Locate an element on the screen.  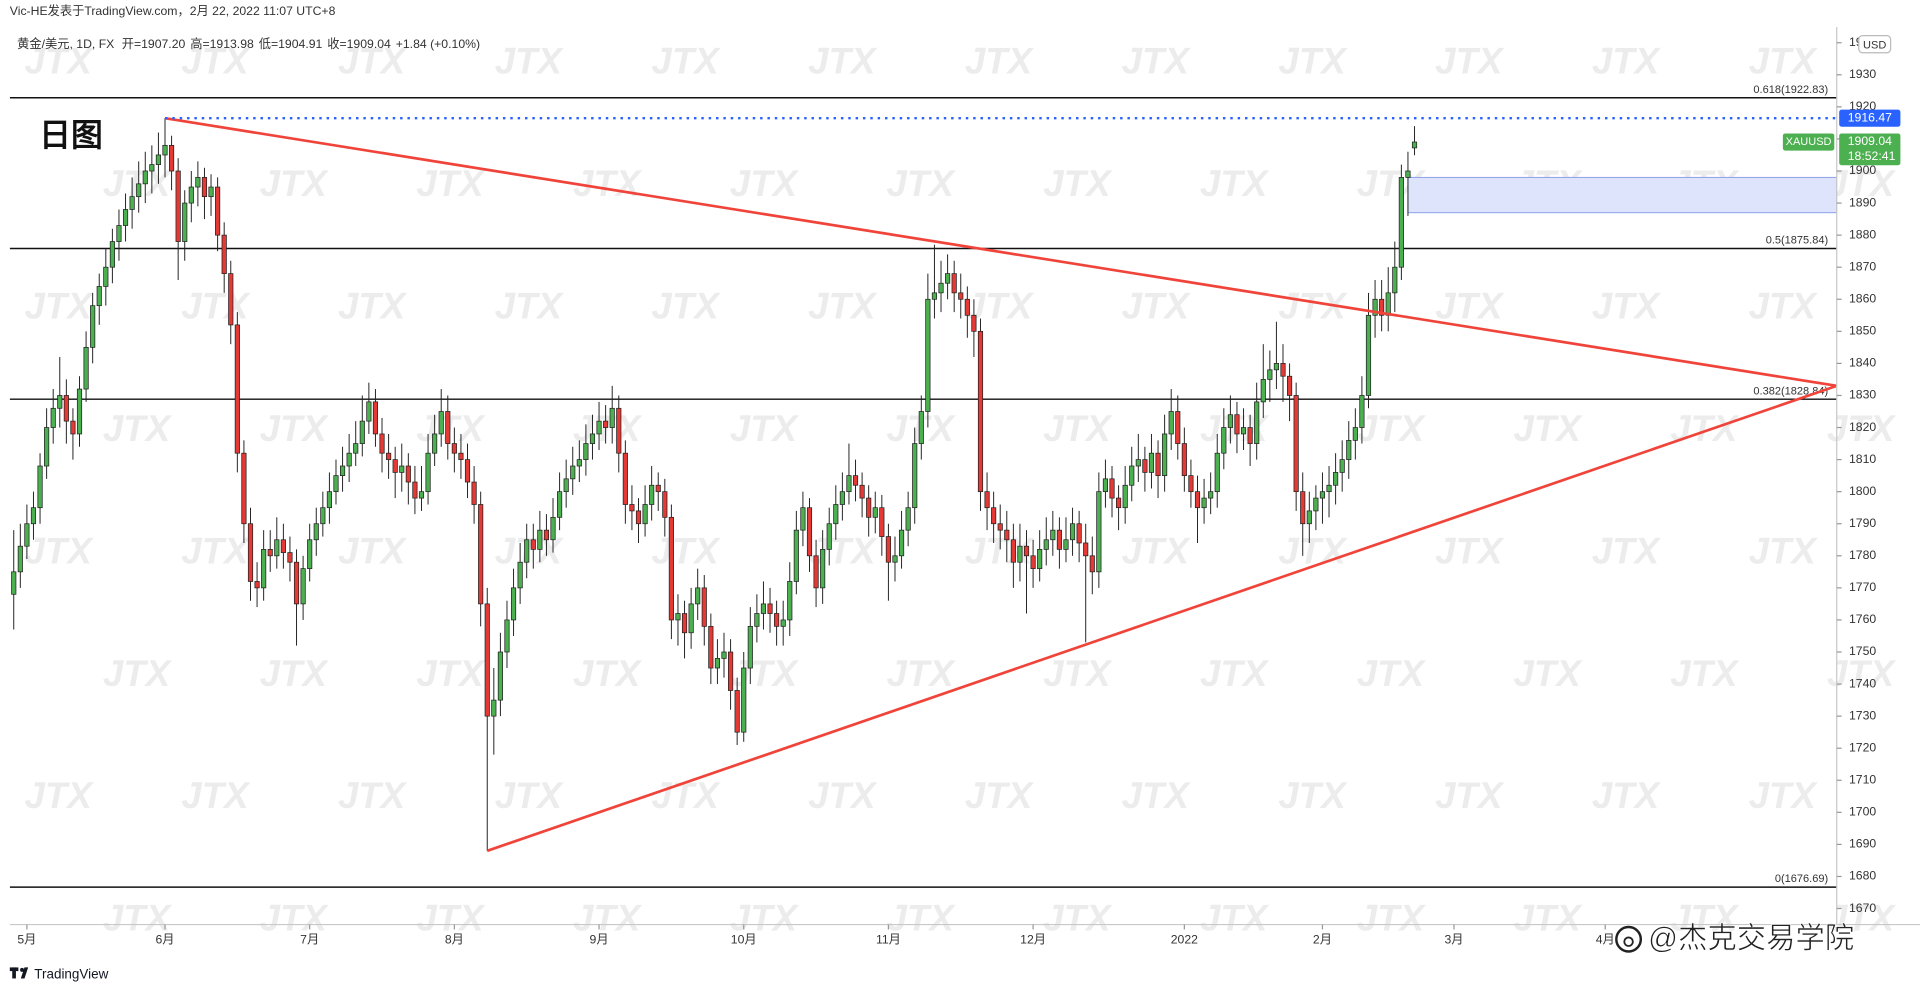
y-tick-label: 1760 is located at coordinates (1862, 619).